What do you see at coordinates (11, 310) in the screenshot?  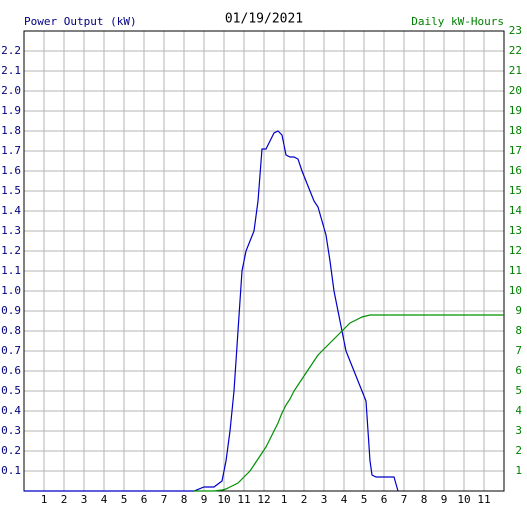 I see `y-tick-label: 0.9` at bounding box center [11, 310].